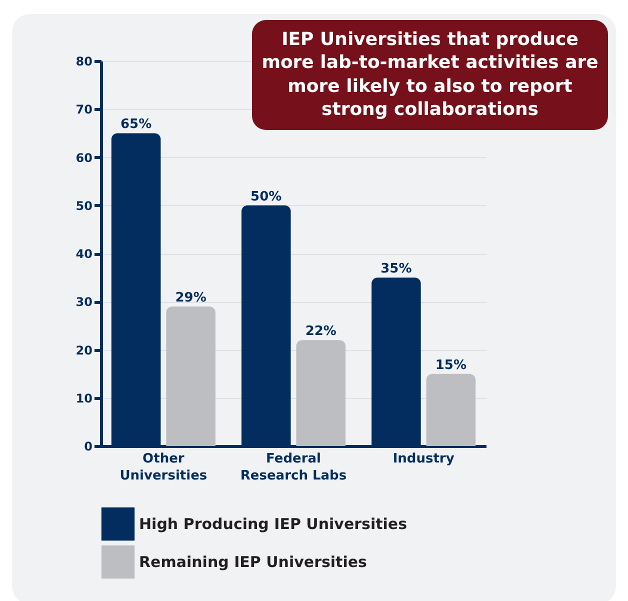 This screenshot has width=628, height=601. I want to click on data-label: 50%, so click(266, 196).